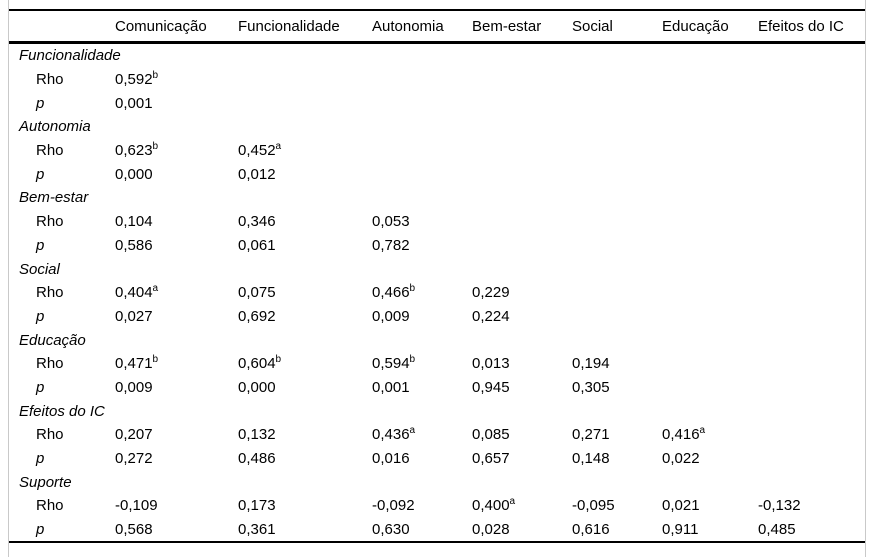 The height and width of the screenshot is (557, 874). I want to click on p-value-suporte-social: 0,616, so click(617, 530).